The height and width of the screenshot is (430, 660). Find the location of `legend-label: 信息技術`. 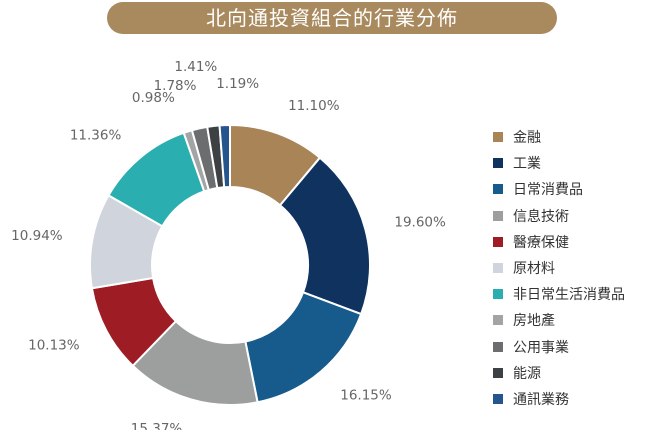

legend-label: 信息技術 is located at coordinates (541, 216).